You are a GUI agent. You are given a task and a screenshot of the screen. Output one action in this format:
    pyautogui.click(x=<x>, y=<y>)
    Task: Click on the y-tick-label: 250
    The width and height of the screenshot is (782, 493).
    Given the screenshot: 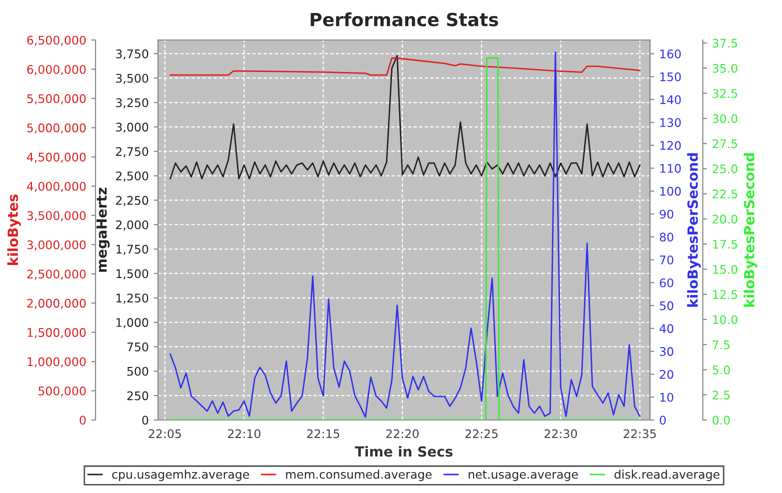 What is the action you would take?
    pyautogui.click(x=137, y=395)
    